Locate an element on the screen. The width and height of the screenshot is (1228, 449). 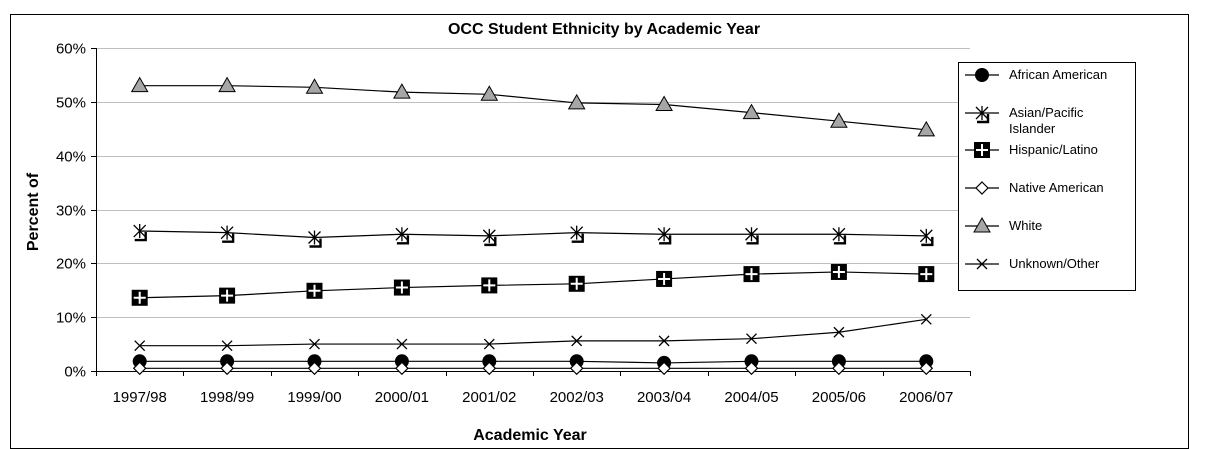
legend-entry: African American is located at coordinates (1036, 74).